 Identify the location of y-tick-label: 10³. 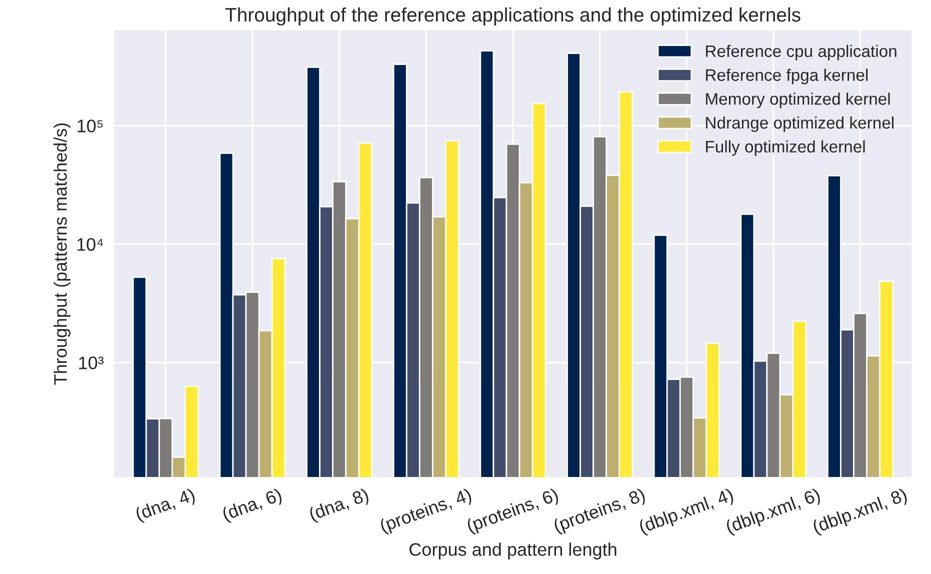
(91, 363).